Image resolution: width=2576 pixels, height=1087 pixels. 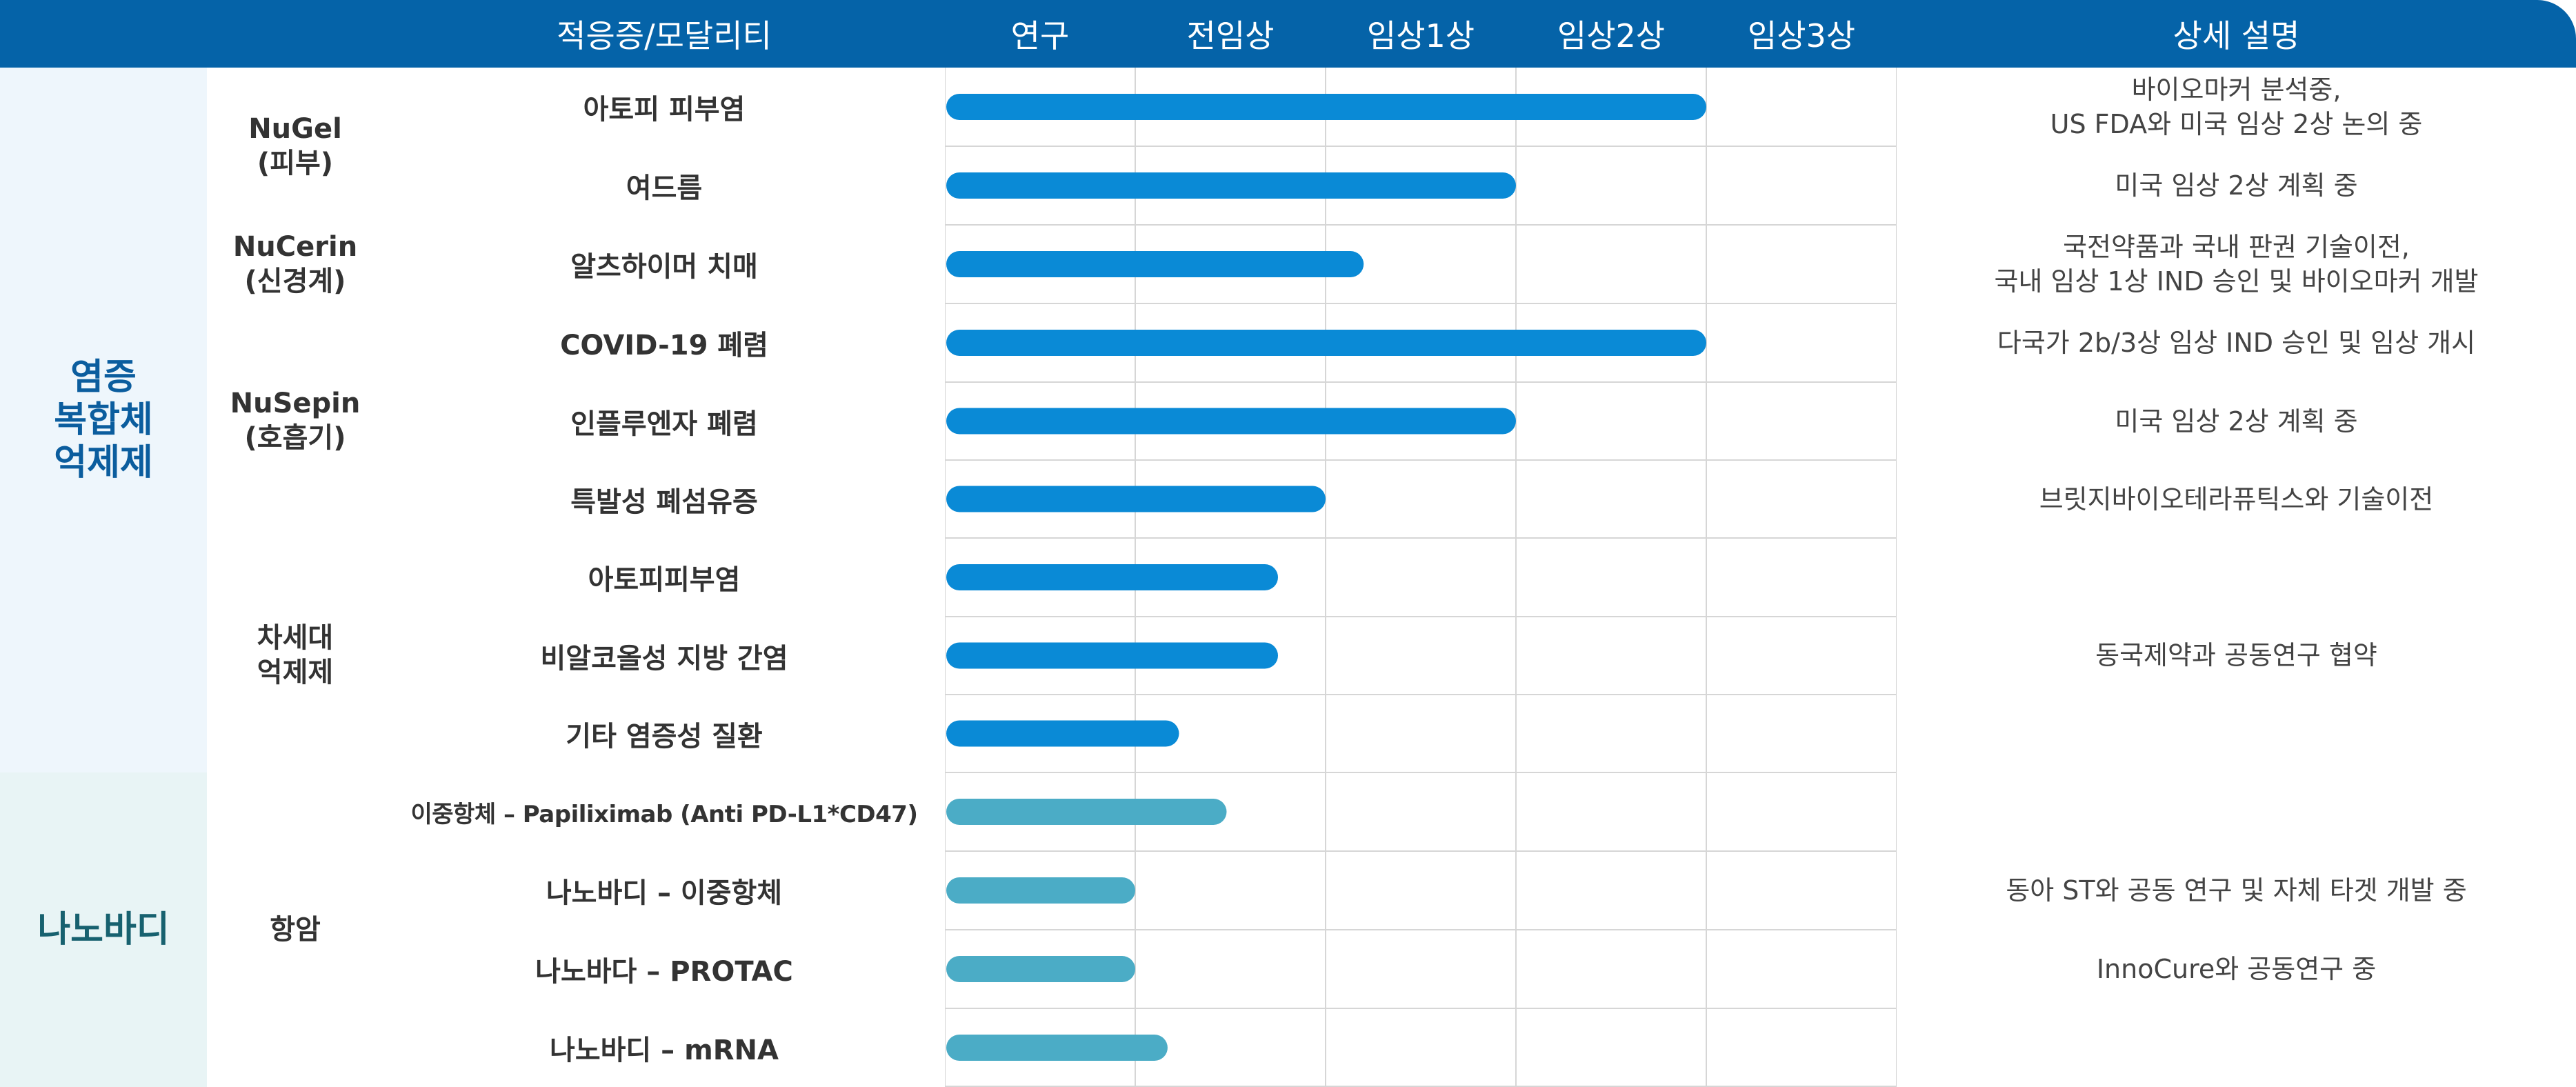 What do you see at coordinates (664, 734) in the screenshot?
I see `indication-label: 기타 염증성 질환` at bounding box center [664, 734].